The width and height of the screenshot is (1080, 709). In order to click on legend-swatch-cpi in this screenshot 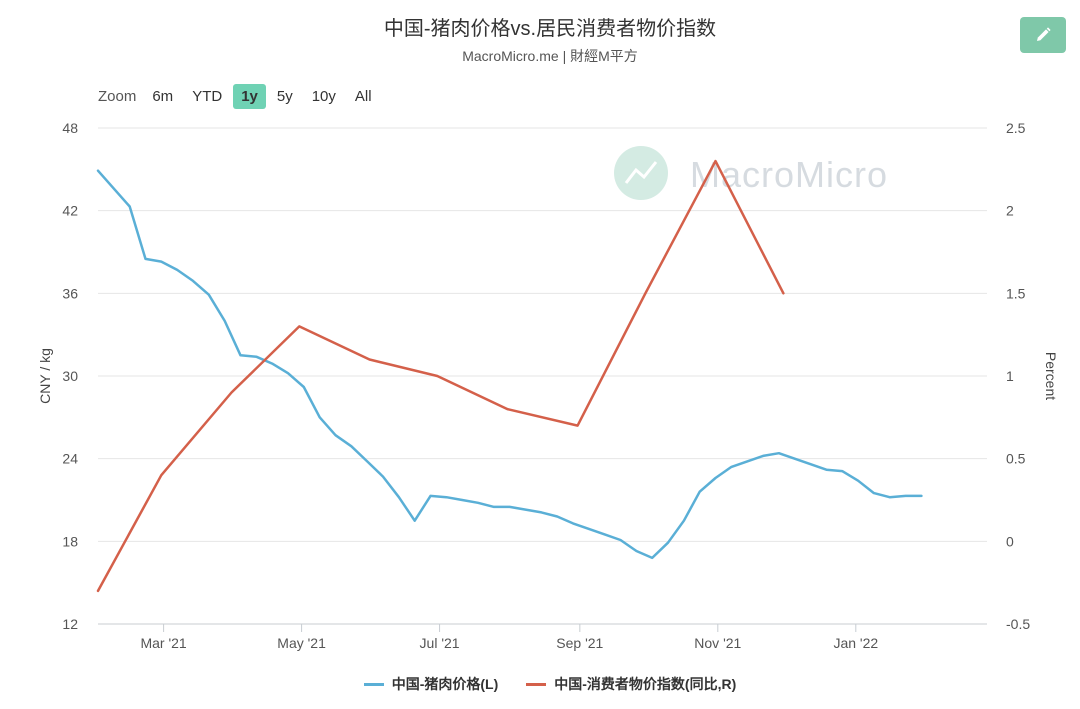, I will do `click(536, 684)`.